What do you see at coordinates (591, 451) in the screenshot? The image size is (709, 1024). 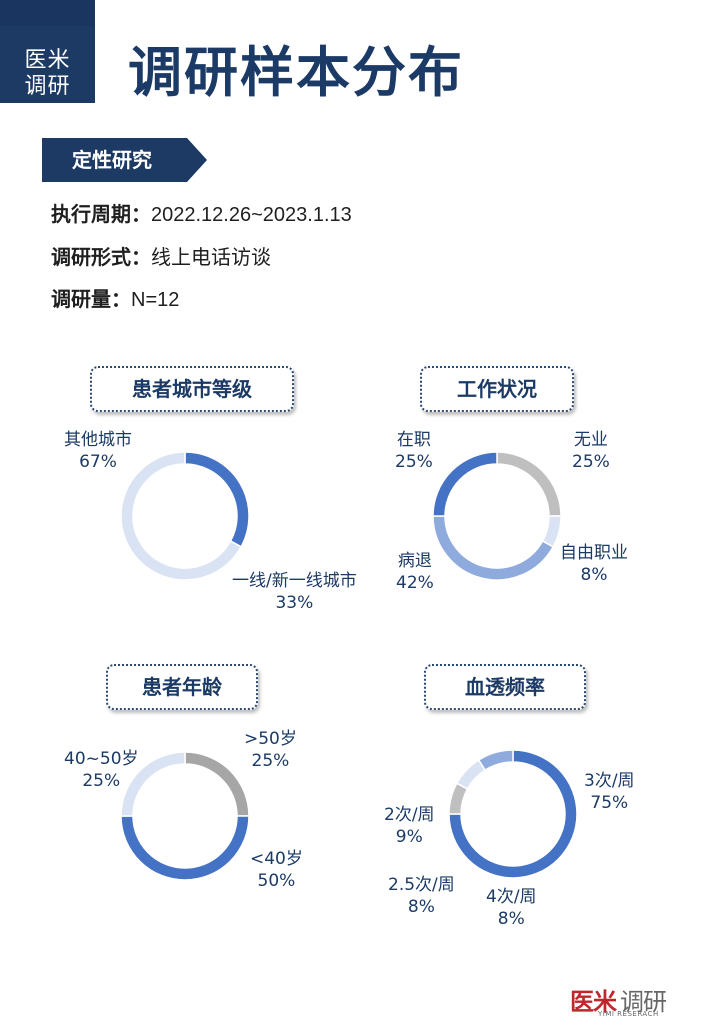 I see `label-unemployed: 无业 25%` at bounding box center [591, 451].